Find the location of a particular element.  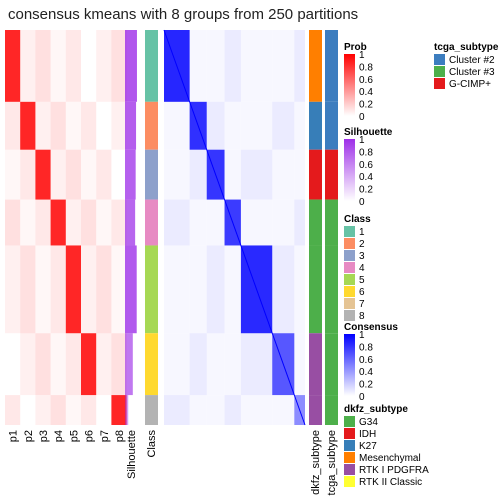

silhouette-annotation is located at coordinates (131, 227).